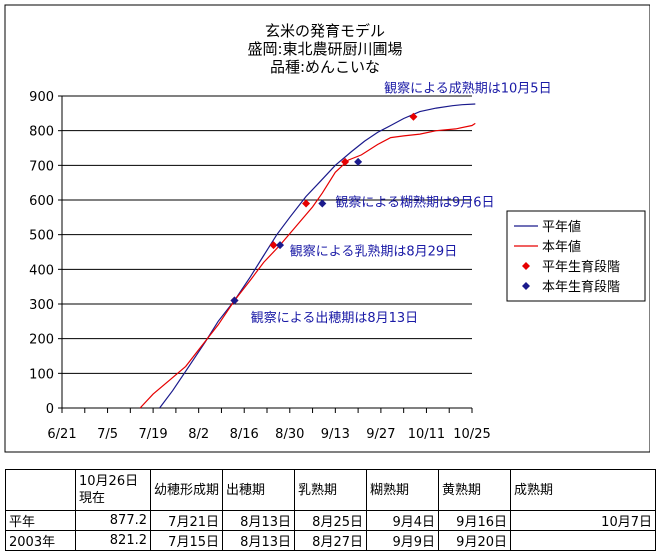 The width and height of the screenshot is (660, 556). I want to click on header-cell: 出穂期, so click(258, 490).